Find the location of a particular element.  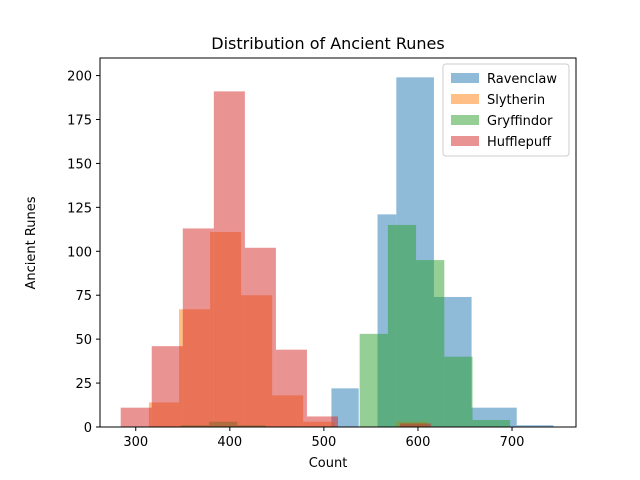

y-tick-label: 150 is located at coordinates (79, 164).